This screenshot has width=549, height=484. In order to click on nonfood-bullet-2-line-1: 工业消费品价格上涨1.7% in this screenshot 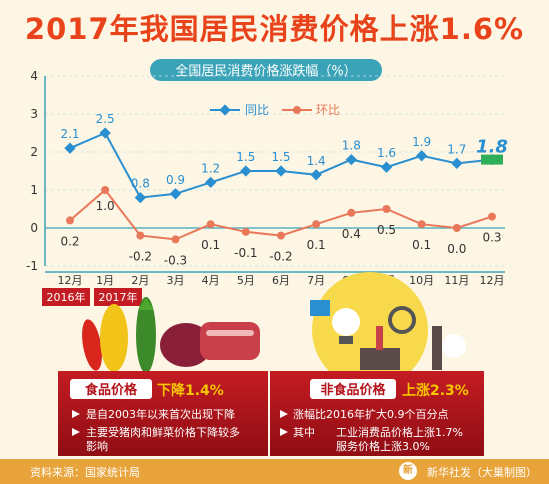, I will do `click(399, 432)`.